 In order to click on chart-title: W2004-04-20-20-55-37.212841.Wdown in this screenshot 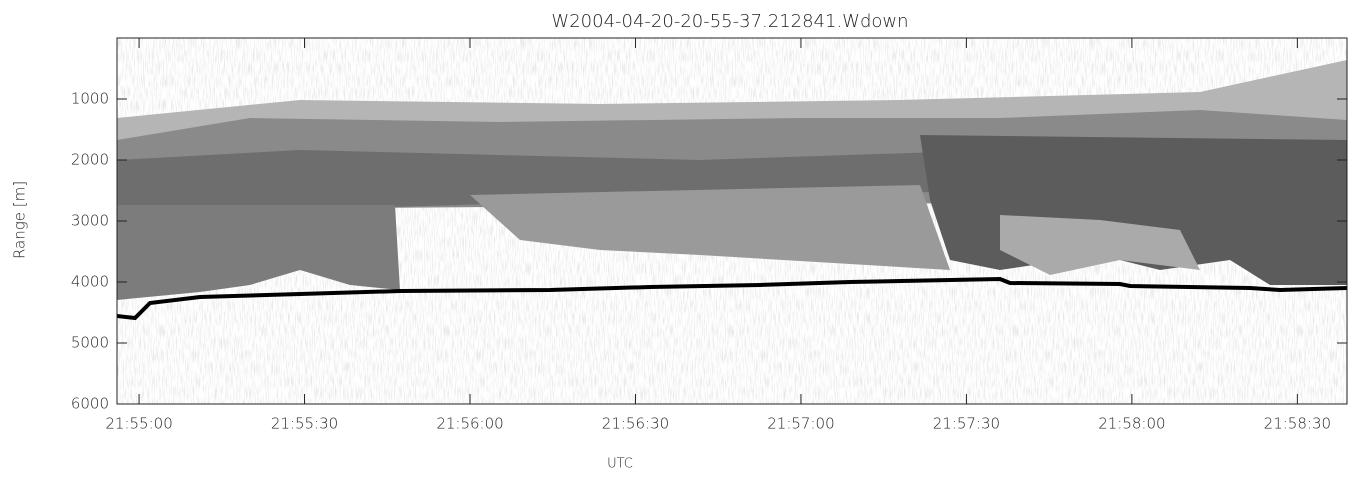, I will do `click(729, 21)`.